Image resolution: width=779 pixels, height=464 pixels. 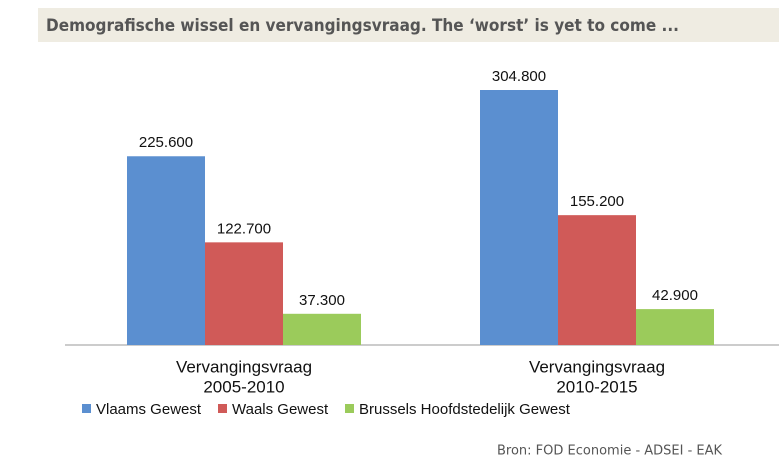 I want to click on legend-label: Vlaams Gewest, so click(x=149, y=409).